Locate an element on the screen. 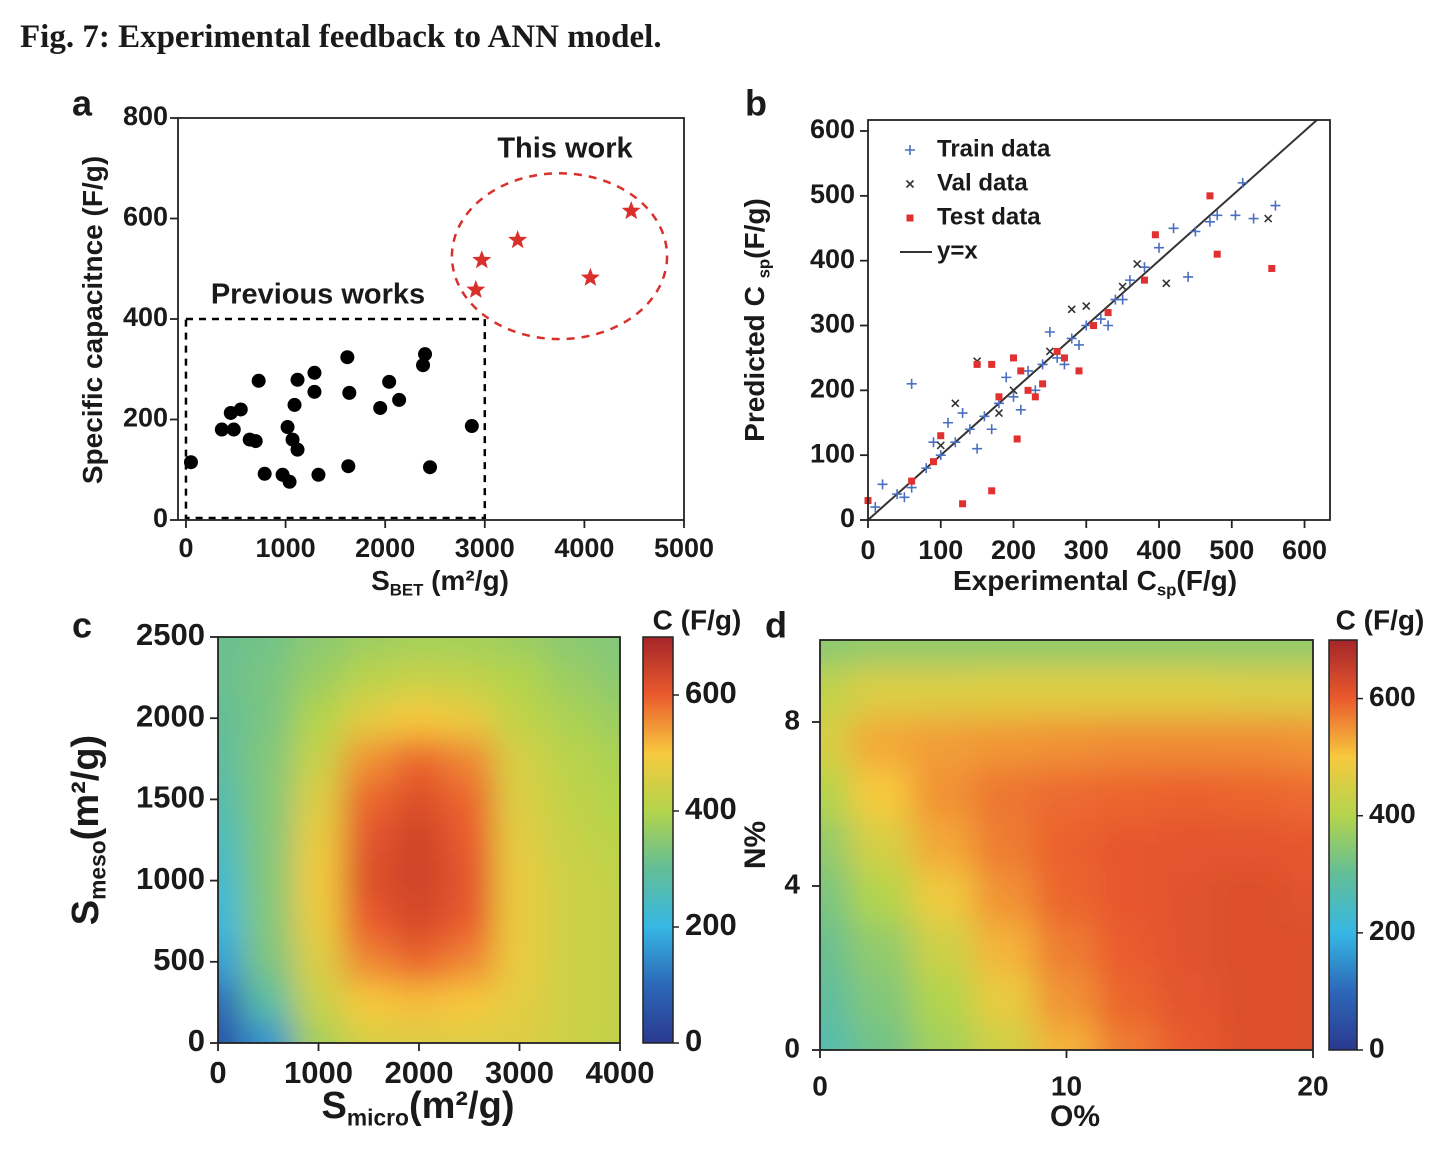 Image resolution: width=1456 pixels, height=1174 pixels. x-tick-label: 3000 is located at coordinates (485, 548).